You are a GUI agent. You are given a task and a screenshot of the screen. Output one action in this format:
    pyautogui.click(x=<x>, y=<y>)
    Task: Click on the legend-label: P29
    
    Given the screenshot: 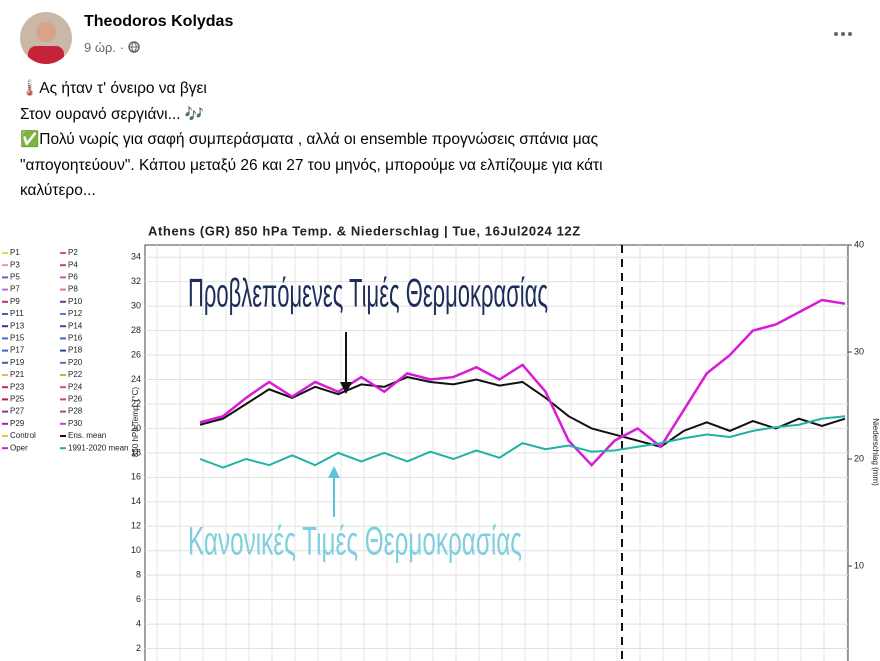 What is the action you would take?
    pyautogui.click(x=17, y=423)
    